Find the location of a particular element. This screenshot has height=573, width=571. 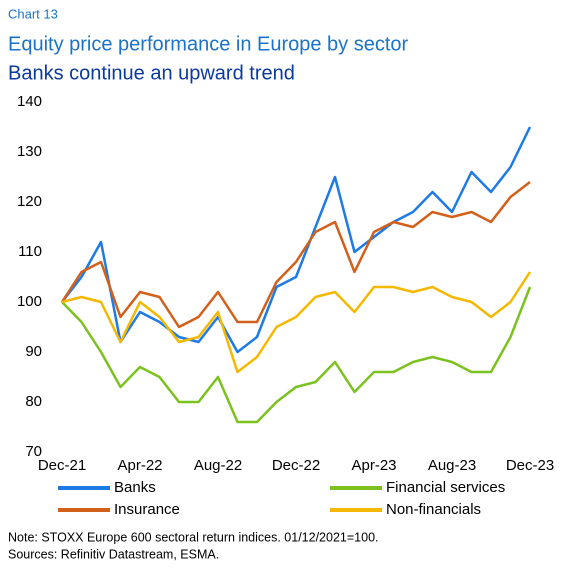

x-tick-label: Dec-21 is located at coordinates (62, 465).